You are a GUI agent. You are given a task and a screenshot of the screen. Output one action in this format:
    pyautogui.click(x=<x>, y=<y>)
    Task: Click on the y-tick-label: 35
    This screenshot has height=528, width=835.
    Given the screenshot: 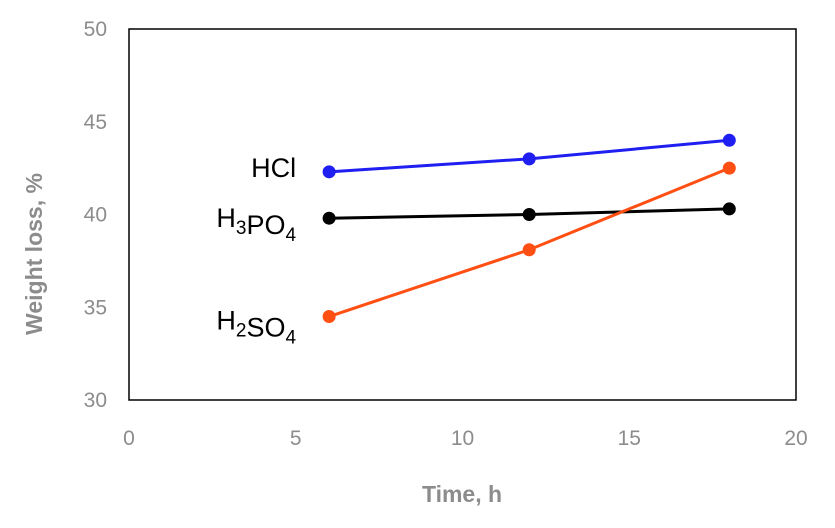 What is the action you would take?
    pyautogui.click(x=95, y=307)
    